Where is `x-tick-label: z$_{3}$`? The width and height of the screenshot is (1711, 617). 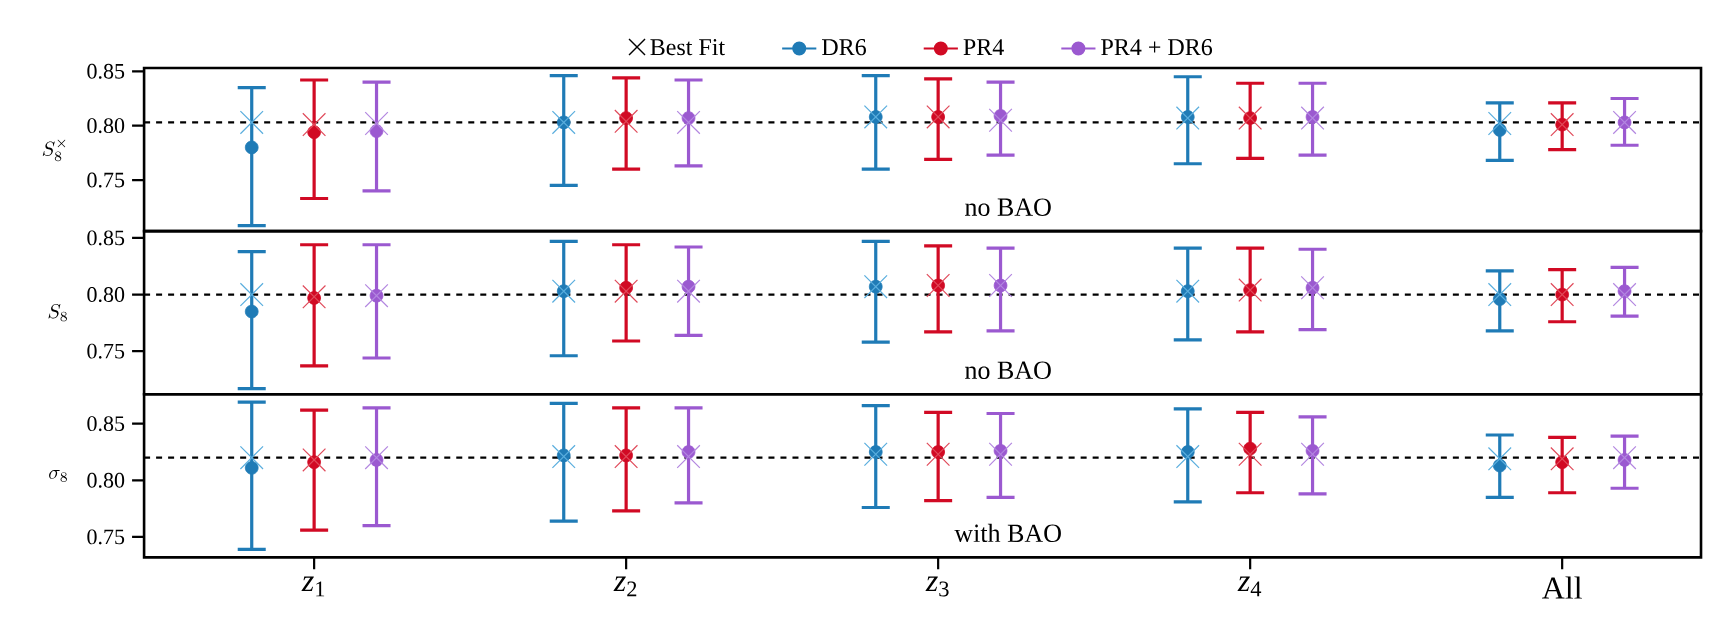 x-tick-label: z$_{3}$ is located at coordinates (937, 586).